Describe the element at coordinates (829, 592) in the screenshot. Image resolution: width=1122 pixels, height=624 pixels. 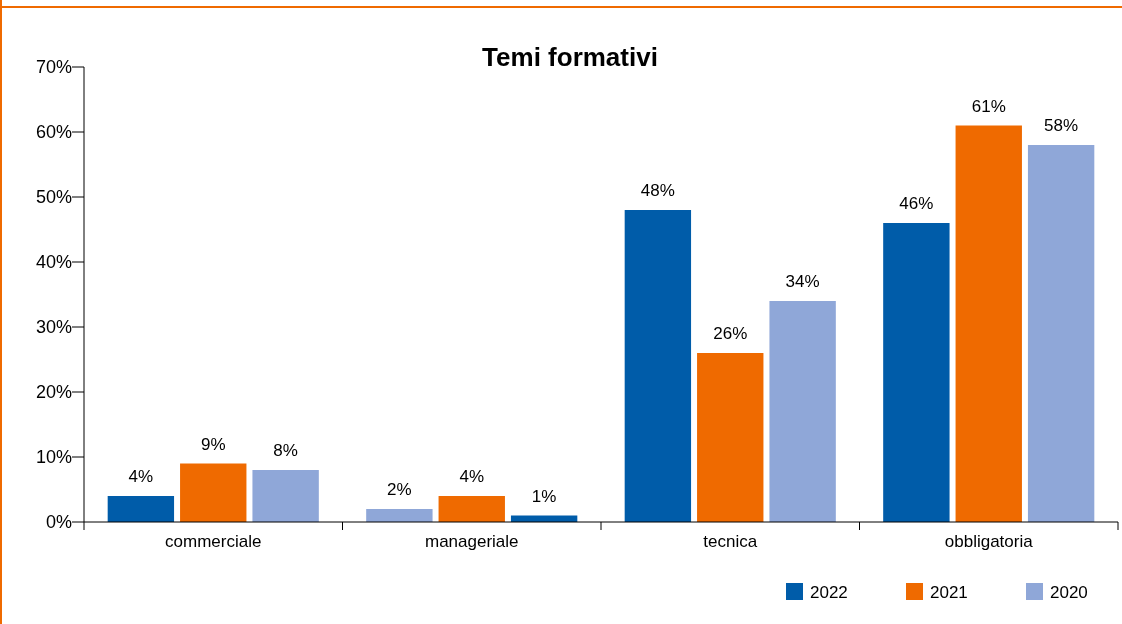
I see `legend-label: 2022` at that location.